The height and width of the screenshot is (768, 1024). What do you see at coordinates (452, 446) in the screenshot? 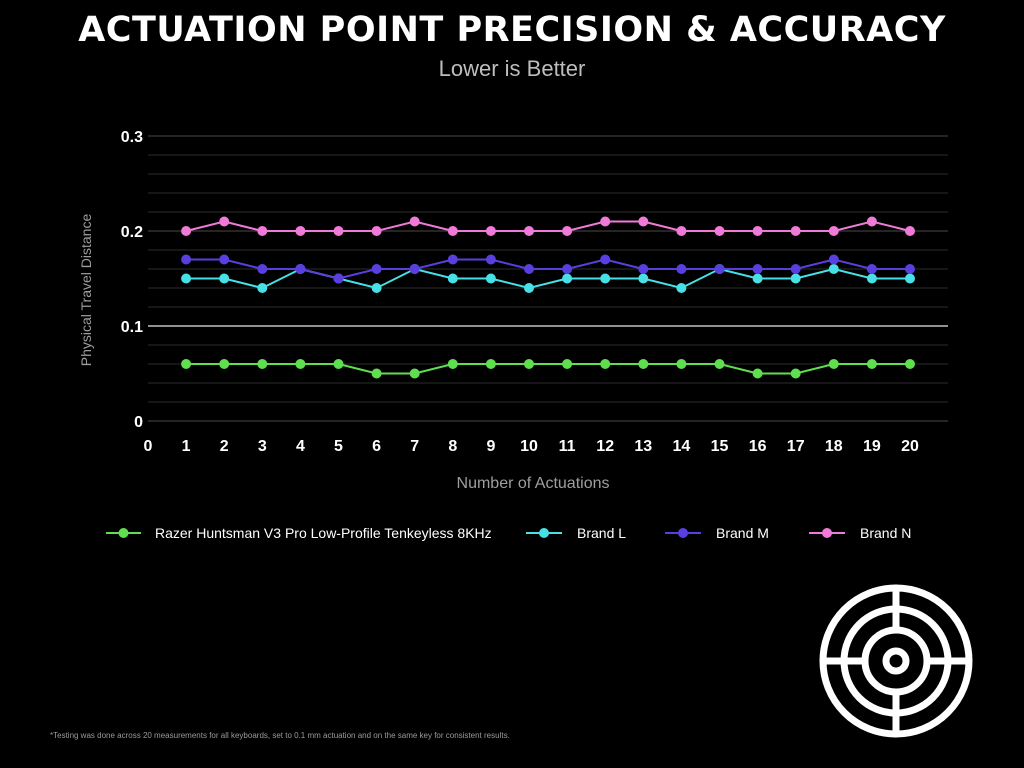
I see `x-tick-label: 8` at bounding box center [452, 446].